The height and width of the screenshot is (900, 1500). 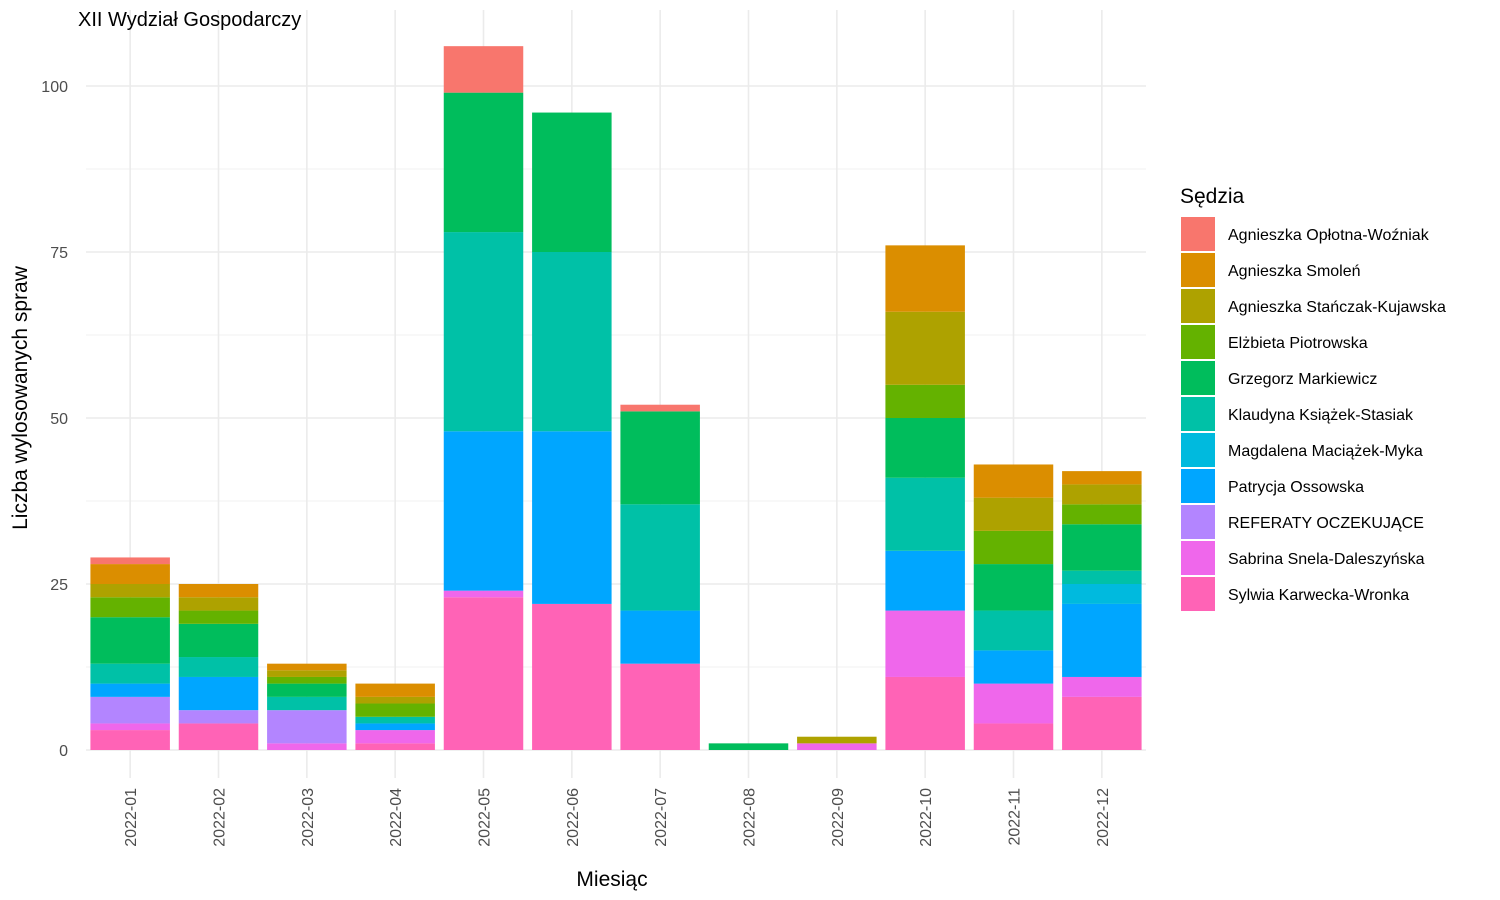 I want to click on x-axis-title: Miesiąc, so click(x=611, y=879).